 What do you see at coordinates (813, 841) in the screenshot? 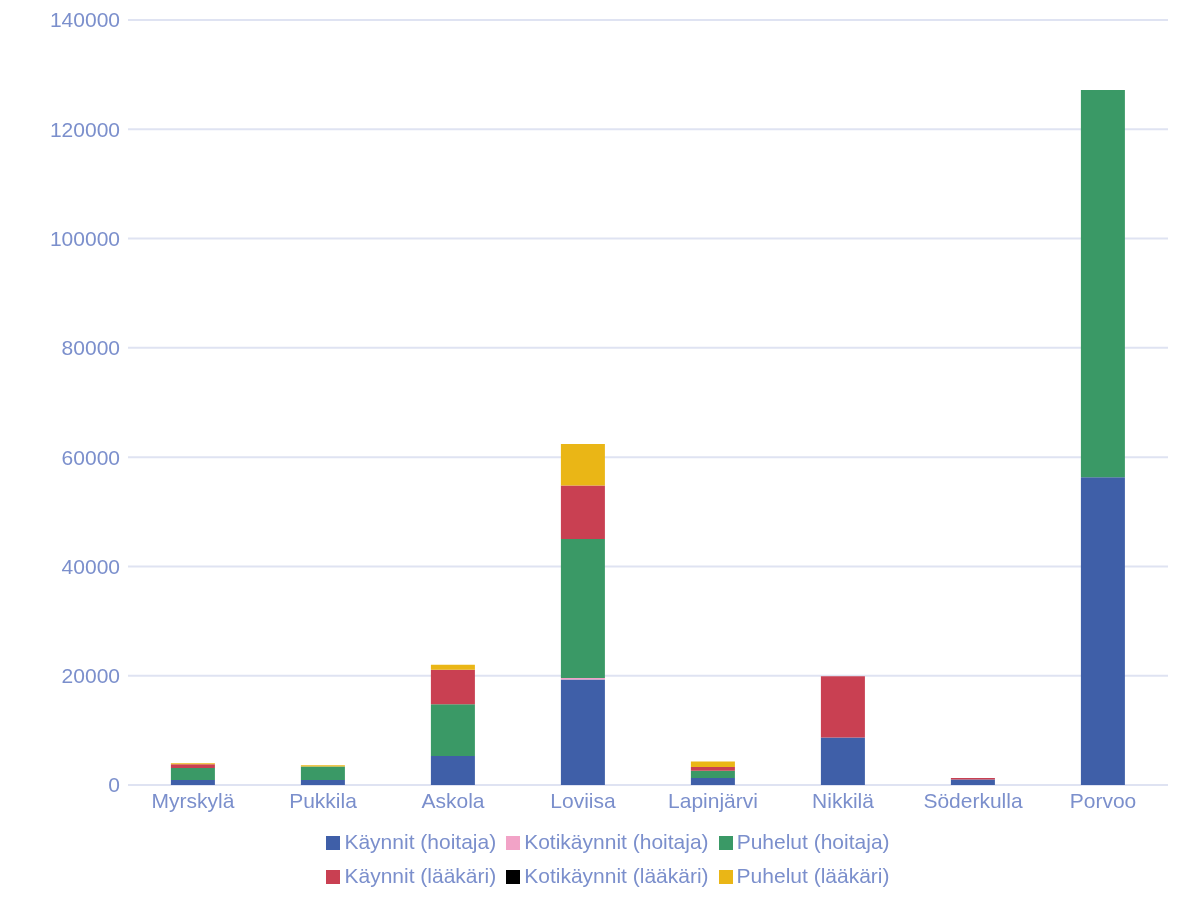
I see `legend-label: Puhelut (hoitaja)` at bounding box center [813, 841].